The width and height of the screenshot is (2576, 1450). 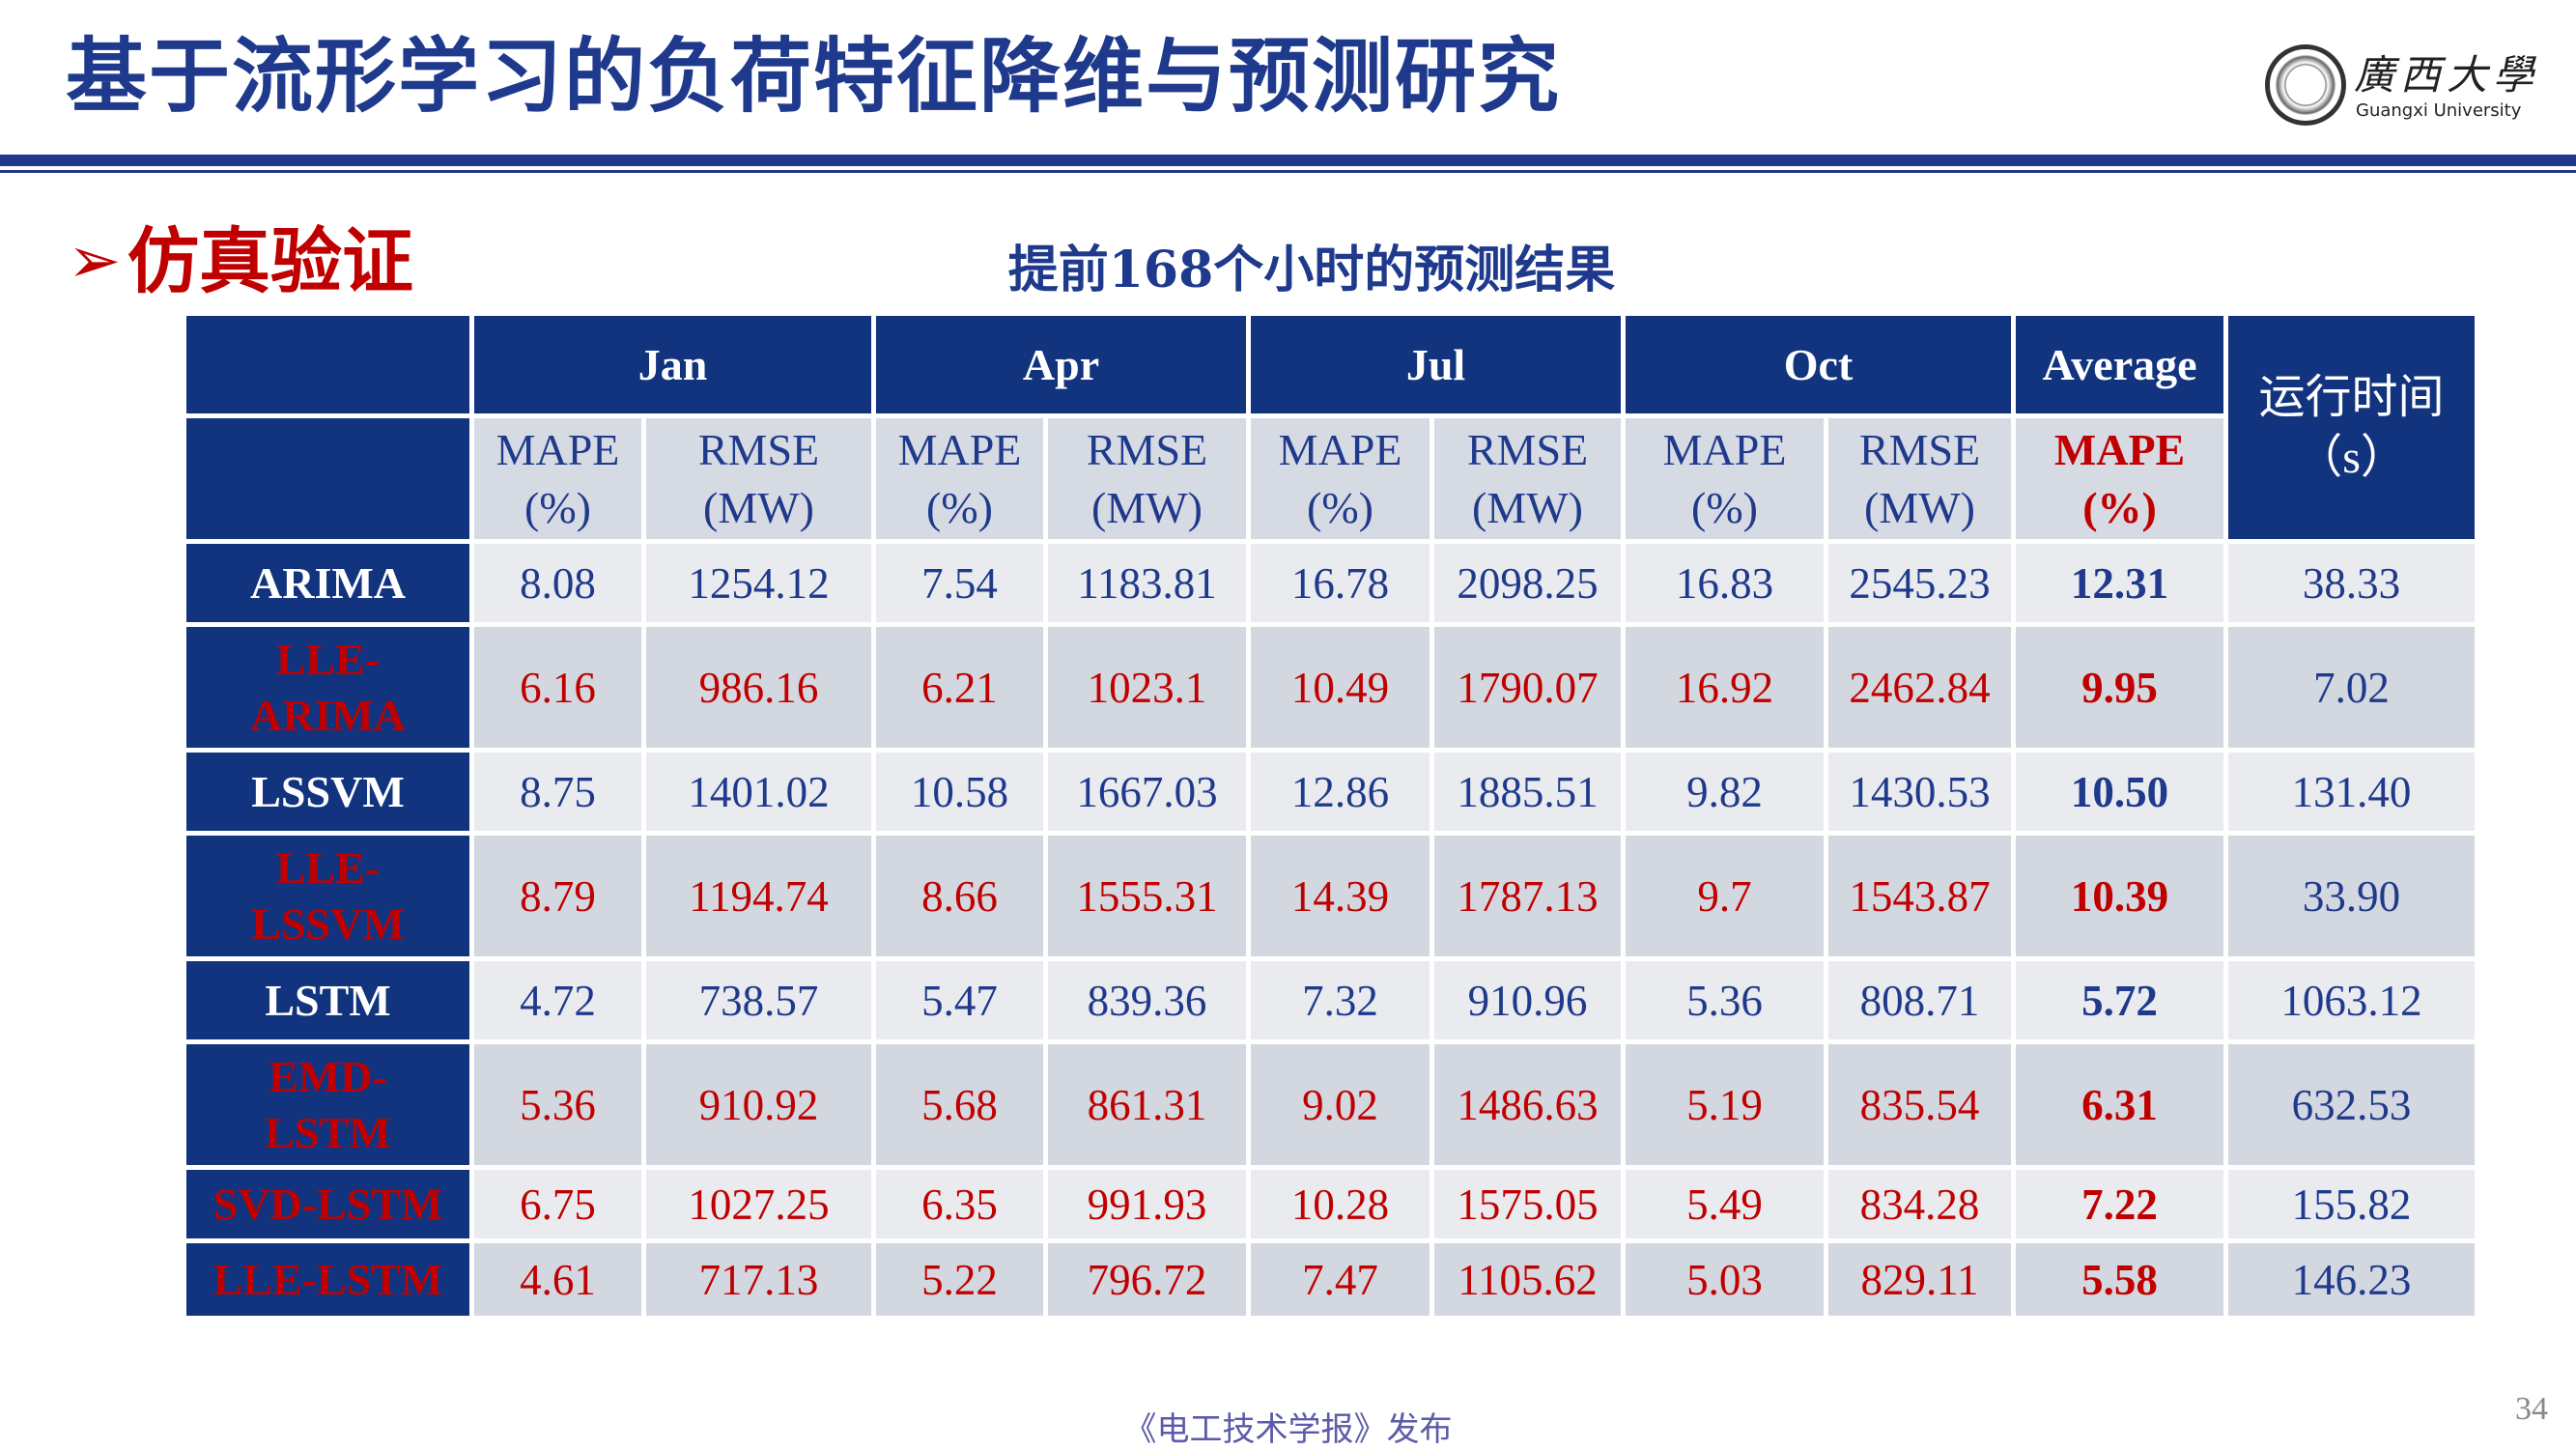 What do you see at coordinates (1147, 583) in the screenshot?
I see `rmse-cell: 1183.81` at bounding box center [1147, 583].